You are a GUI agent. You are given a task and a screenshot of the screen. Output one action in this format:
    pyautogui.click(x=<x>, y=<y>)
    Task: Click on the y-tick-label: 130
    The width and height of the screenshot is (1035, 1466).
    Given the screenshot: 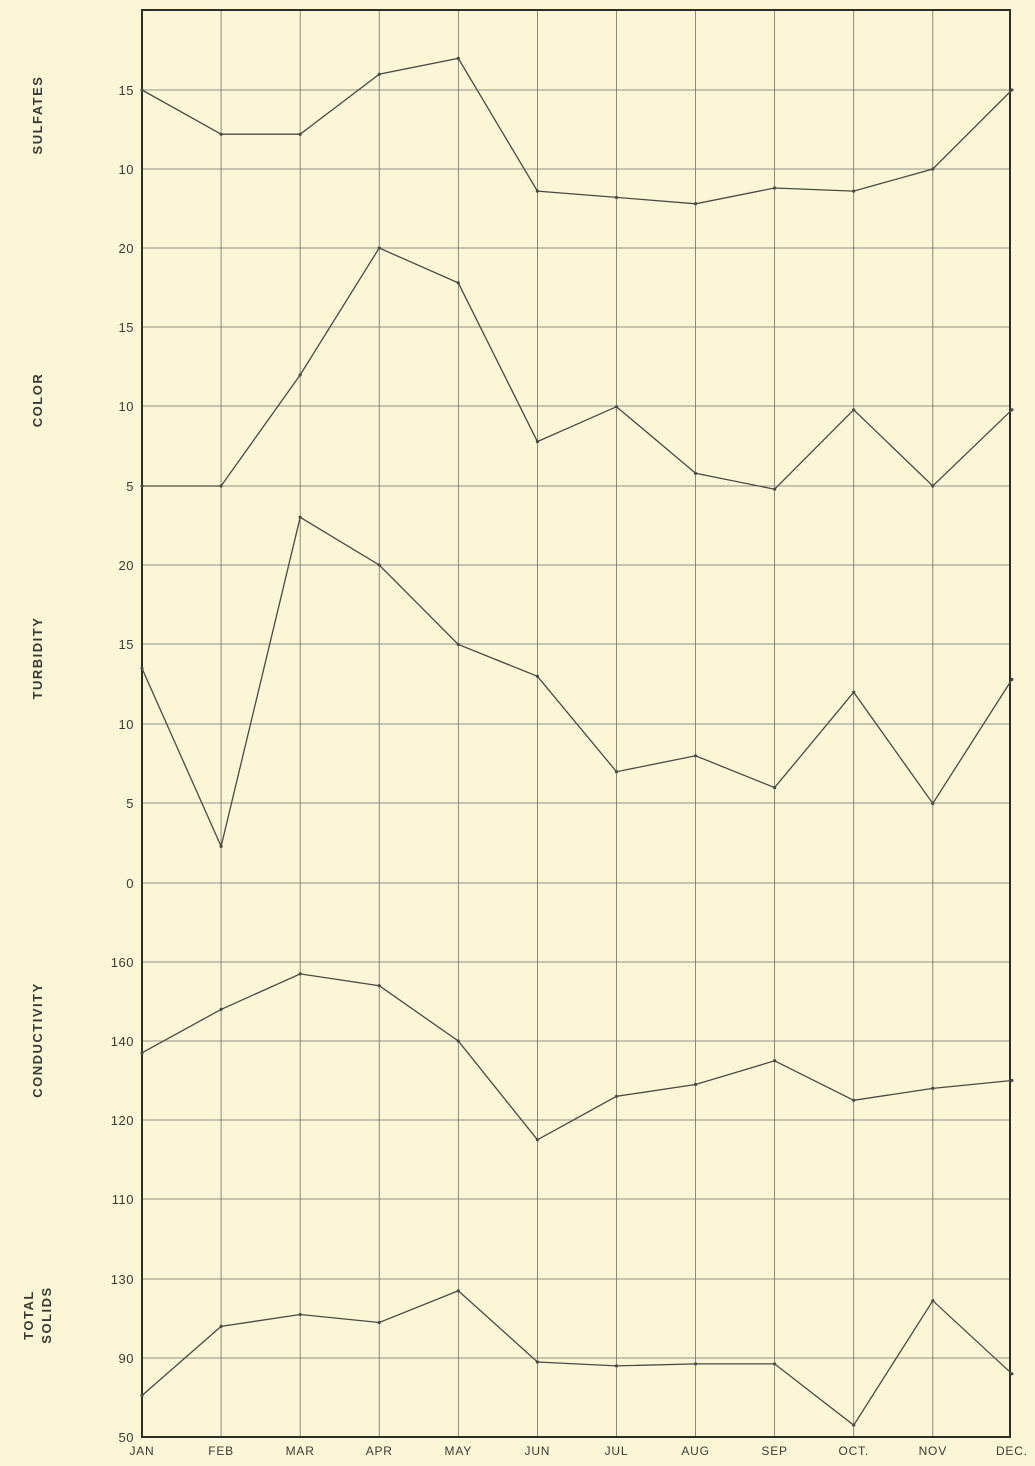 What is the action you would take?
    pyautogui.click(x=122, y=1279)
    